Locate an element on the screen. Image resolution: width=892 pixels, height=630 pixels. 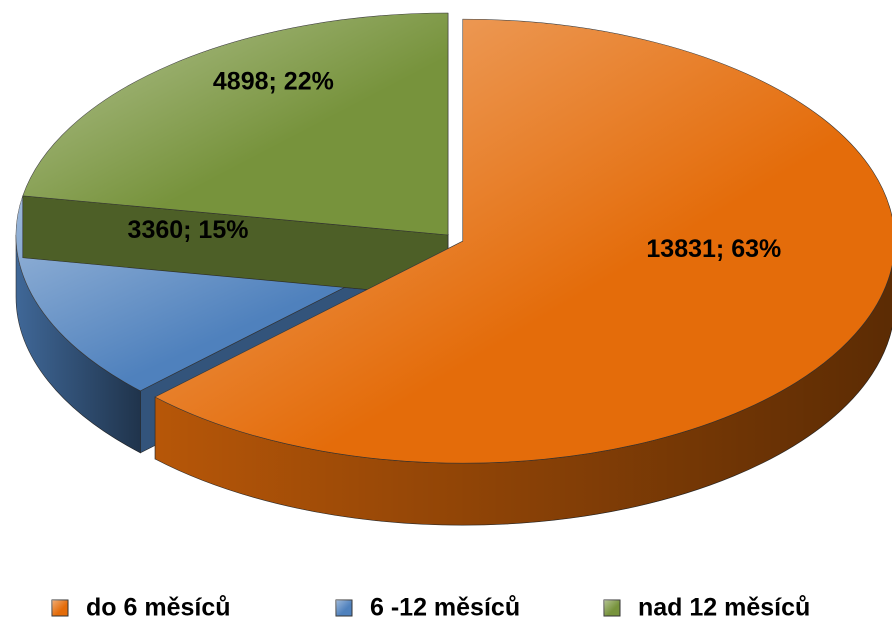
legend: do 6 měsíců 6 -12 měsíců nad 12 měsíců is located at coordinates (430, 608).